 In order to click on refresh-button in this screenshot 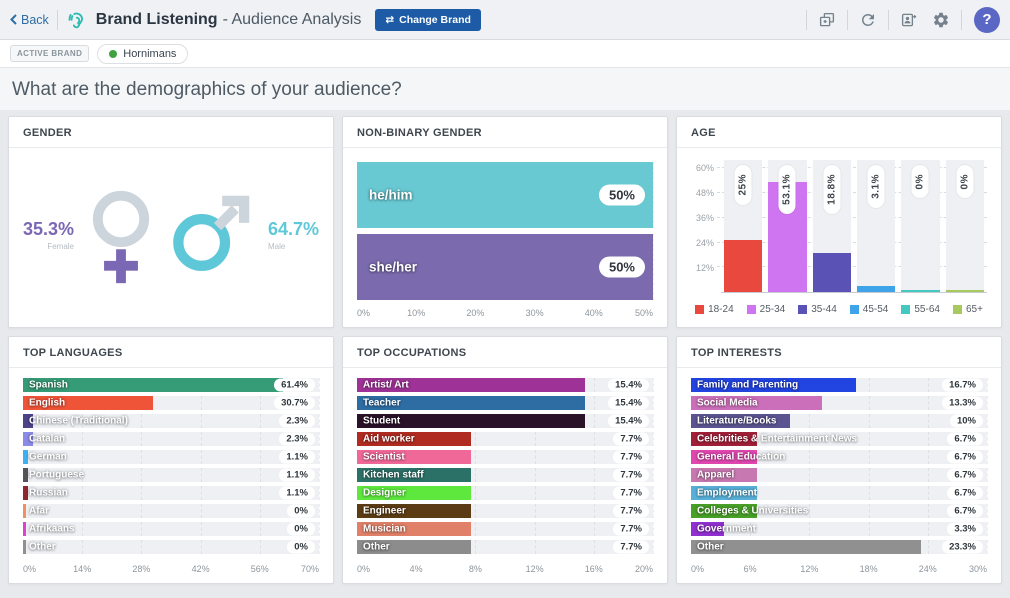, I will do `click(868, 20)`.